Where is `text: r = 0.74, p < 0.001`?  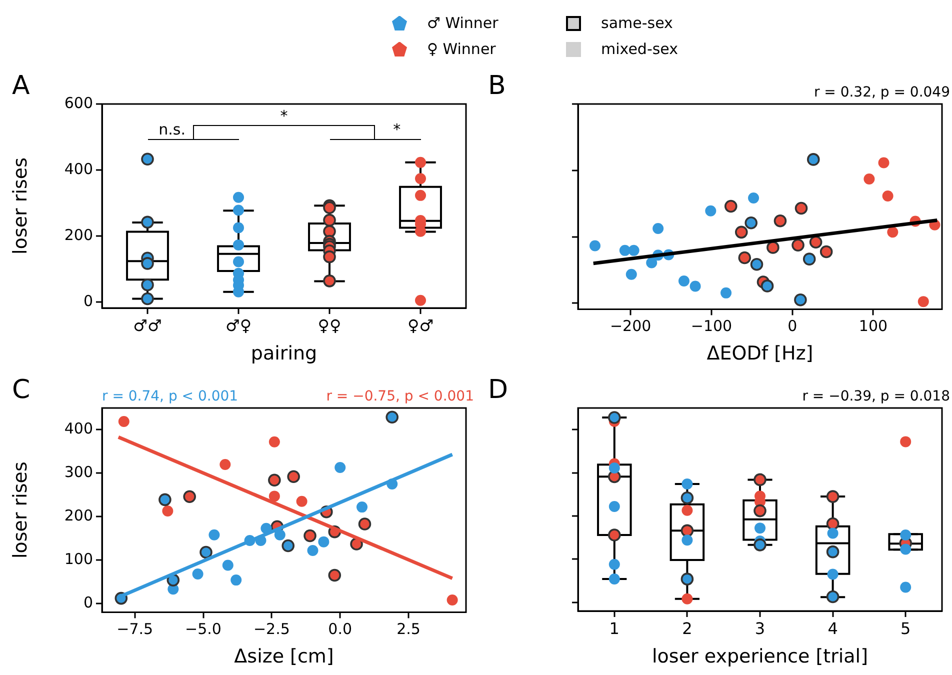 text: r = 0.74, p < 0.001 is located at coordinates (170, 396).